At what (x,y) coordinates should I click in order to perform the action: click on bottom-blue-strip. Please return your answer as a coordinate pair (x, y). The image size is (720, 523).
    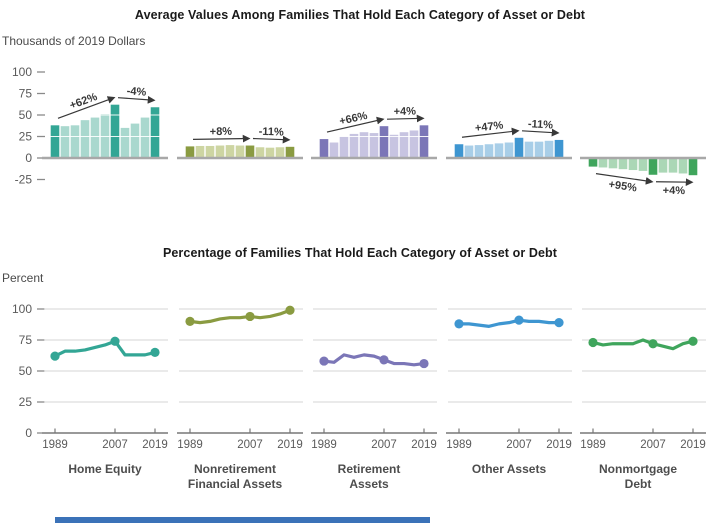
    Looking at the image, I should click on (242, 520).